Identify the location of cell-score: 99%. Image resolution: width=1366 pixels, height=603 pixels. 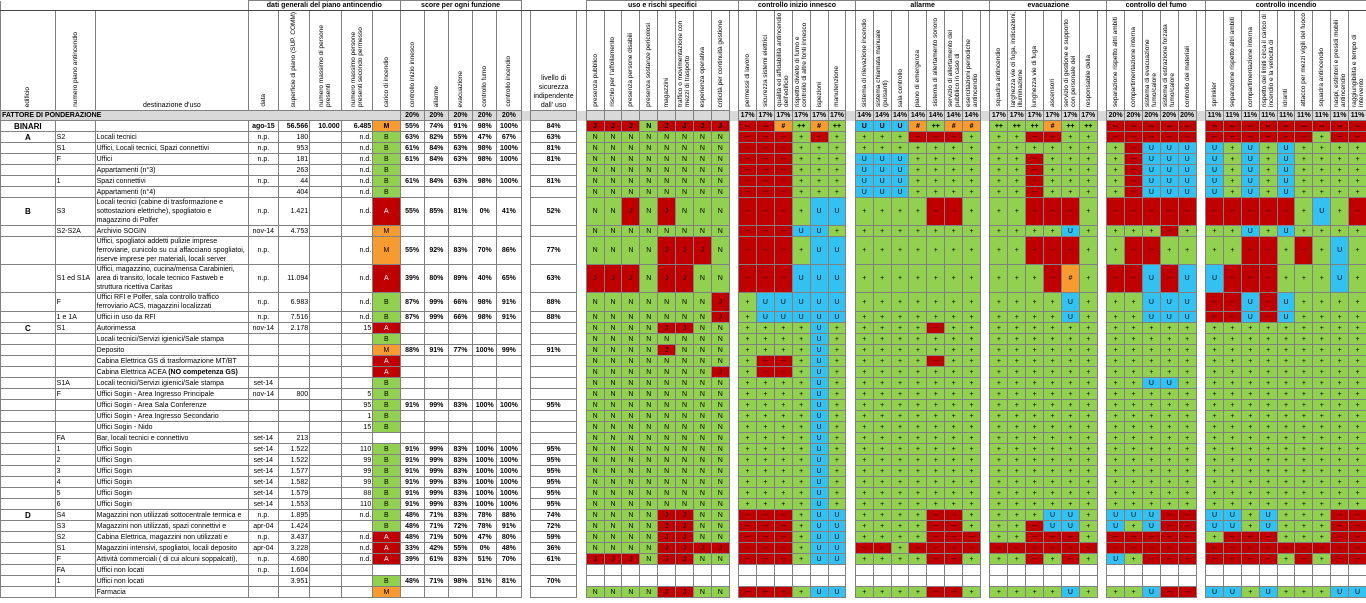
(436, 493).